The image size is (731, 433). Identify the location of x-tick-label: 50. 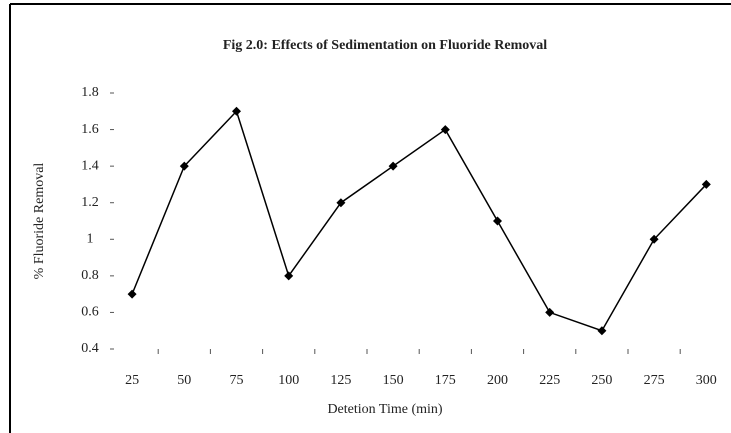
(184, 380).